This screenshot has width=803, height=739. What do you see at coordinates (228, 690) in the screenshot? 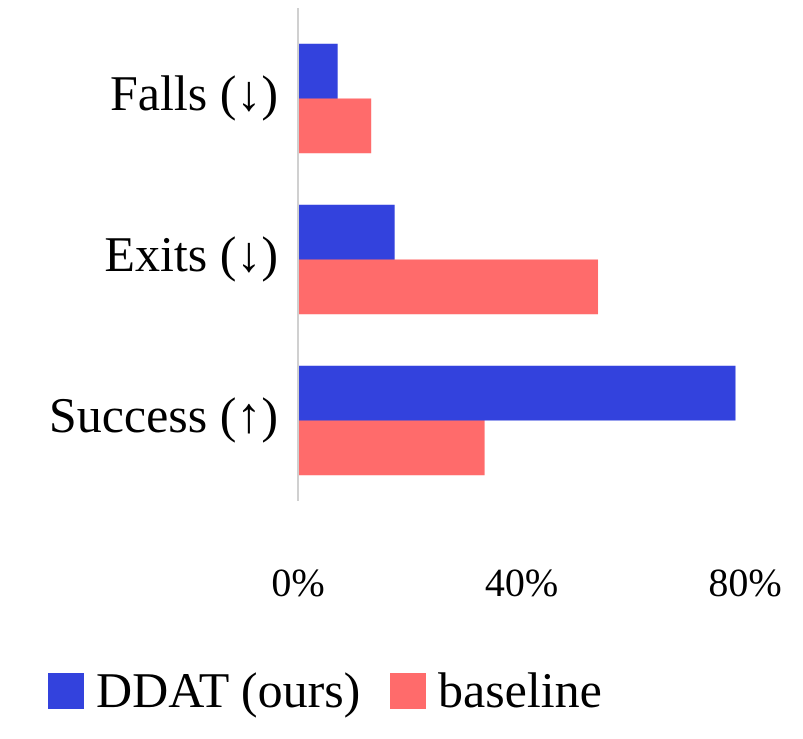
I see `legend-label: DDAT (ours)` at bounding box center [228, 690].